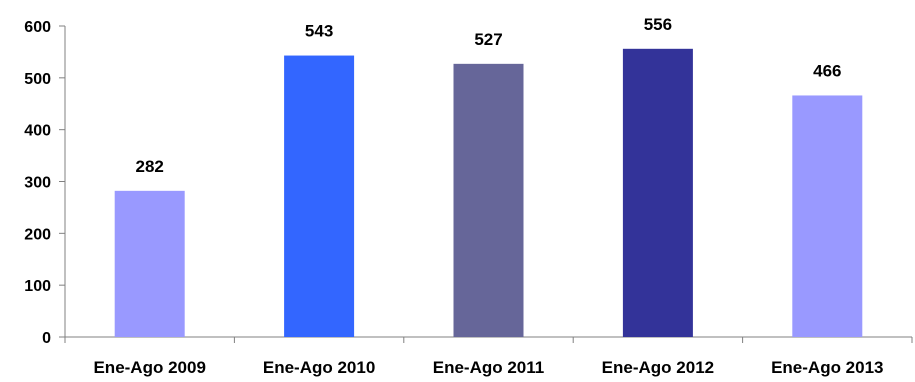 The height and width of the screenshot is (382, 915). I want to click on y-tick-label: 400, so click(37, 131).